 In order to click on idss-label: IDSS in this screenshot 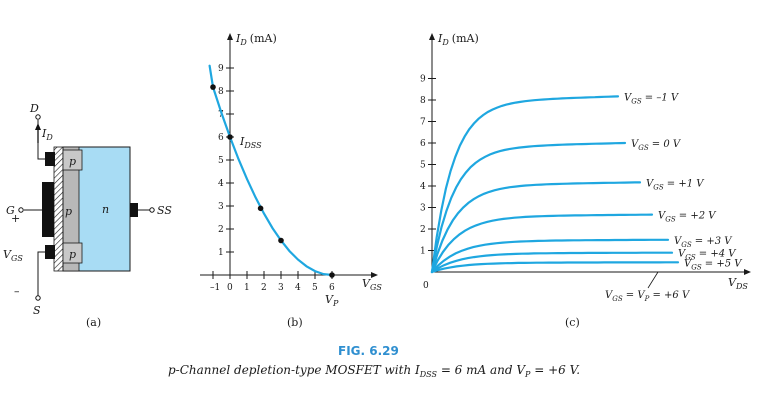, I will do `click(250, 142)`.